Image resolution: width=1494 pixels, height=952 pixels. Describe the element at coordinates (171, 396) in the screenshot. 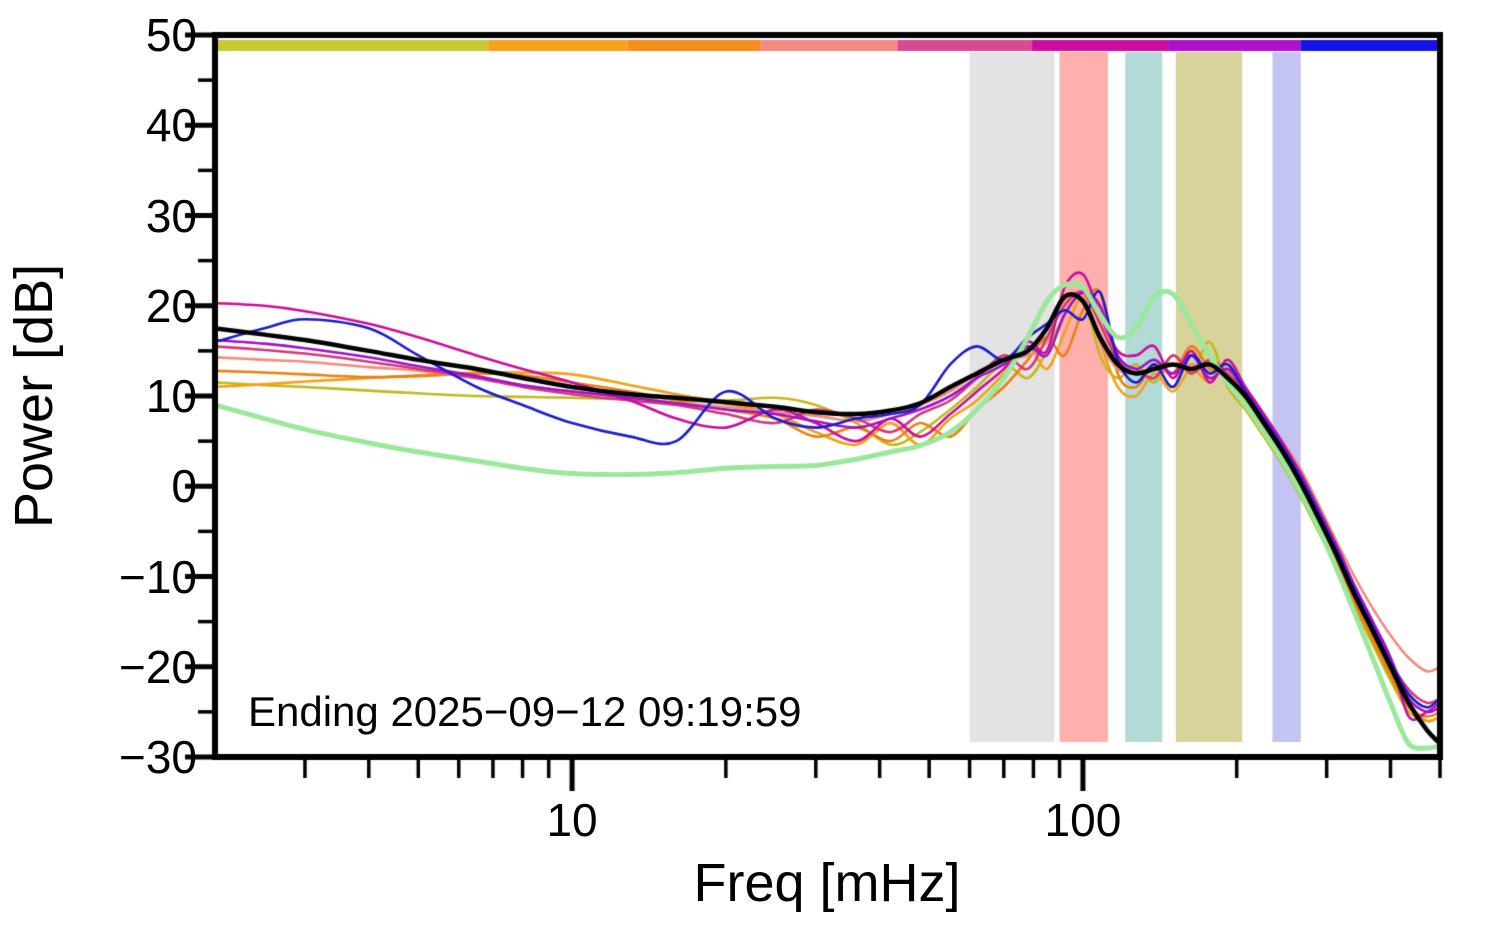

I see `y-tick-label: 10` at that location.